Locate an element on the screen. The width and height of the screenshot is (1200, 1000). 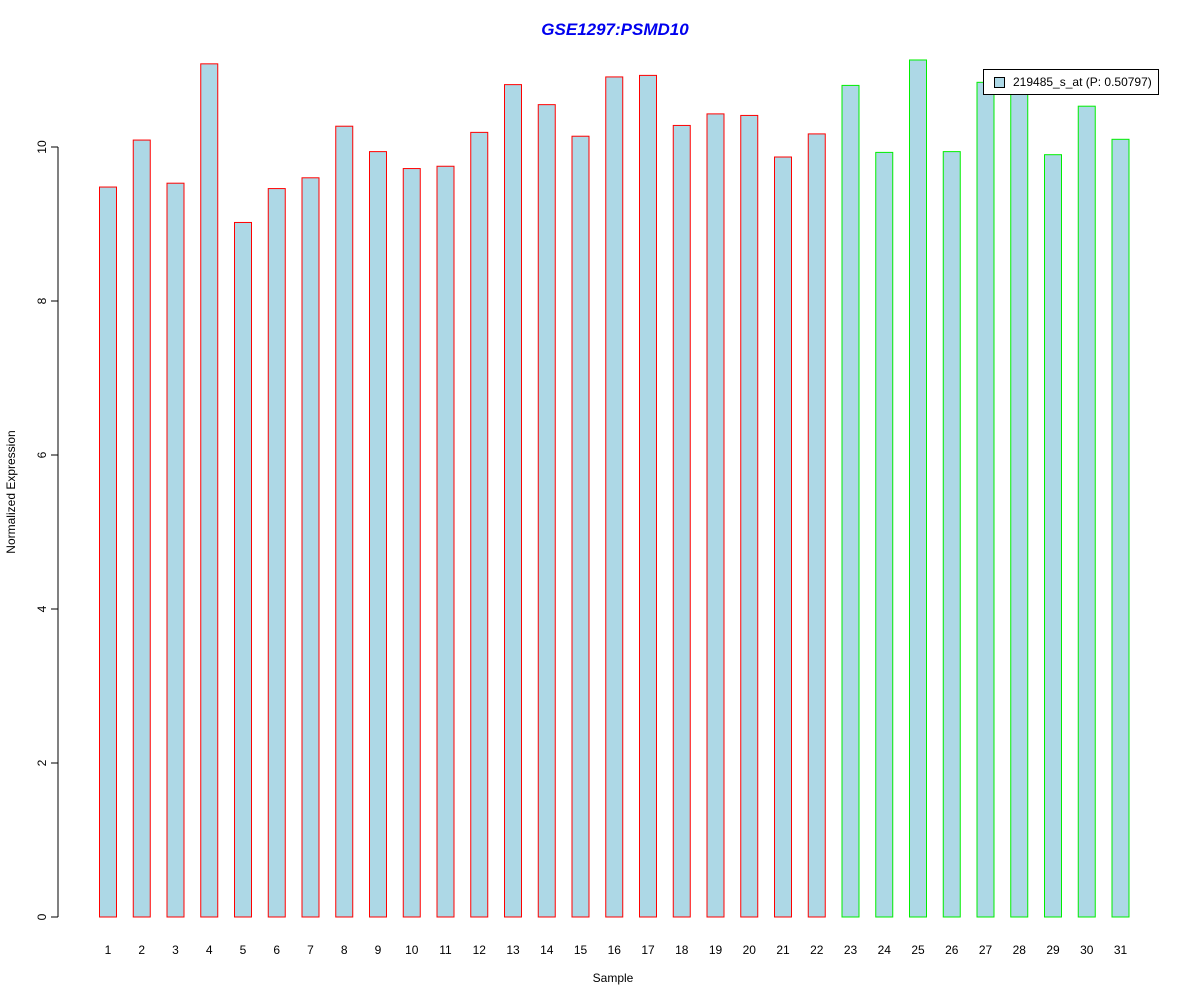
x-tick-label: 7 is located at coordinates (310, 950).